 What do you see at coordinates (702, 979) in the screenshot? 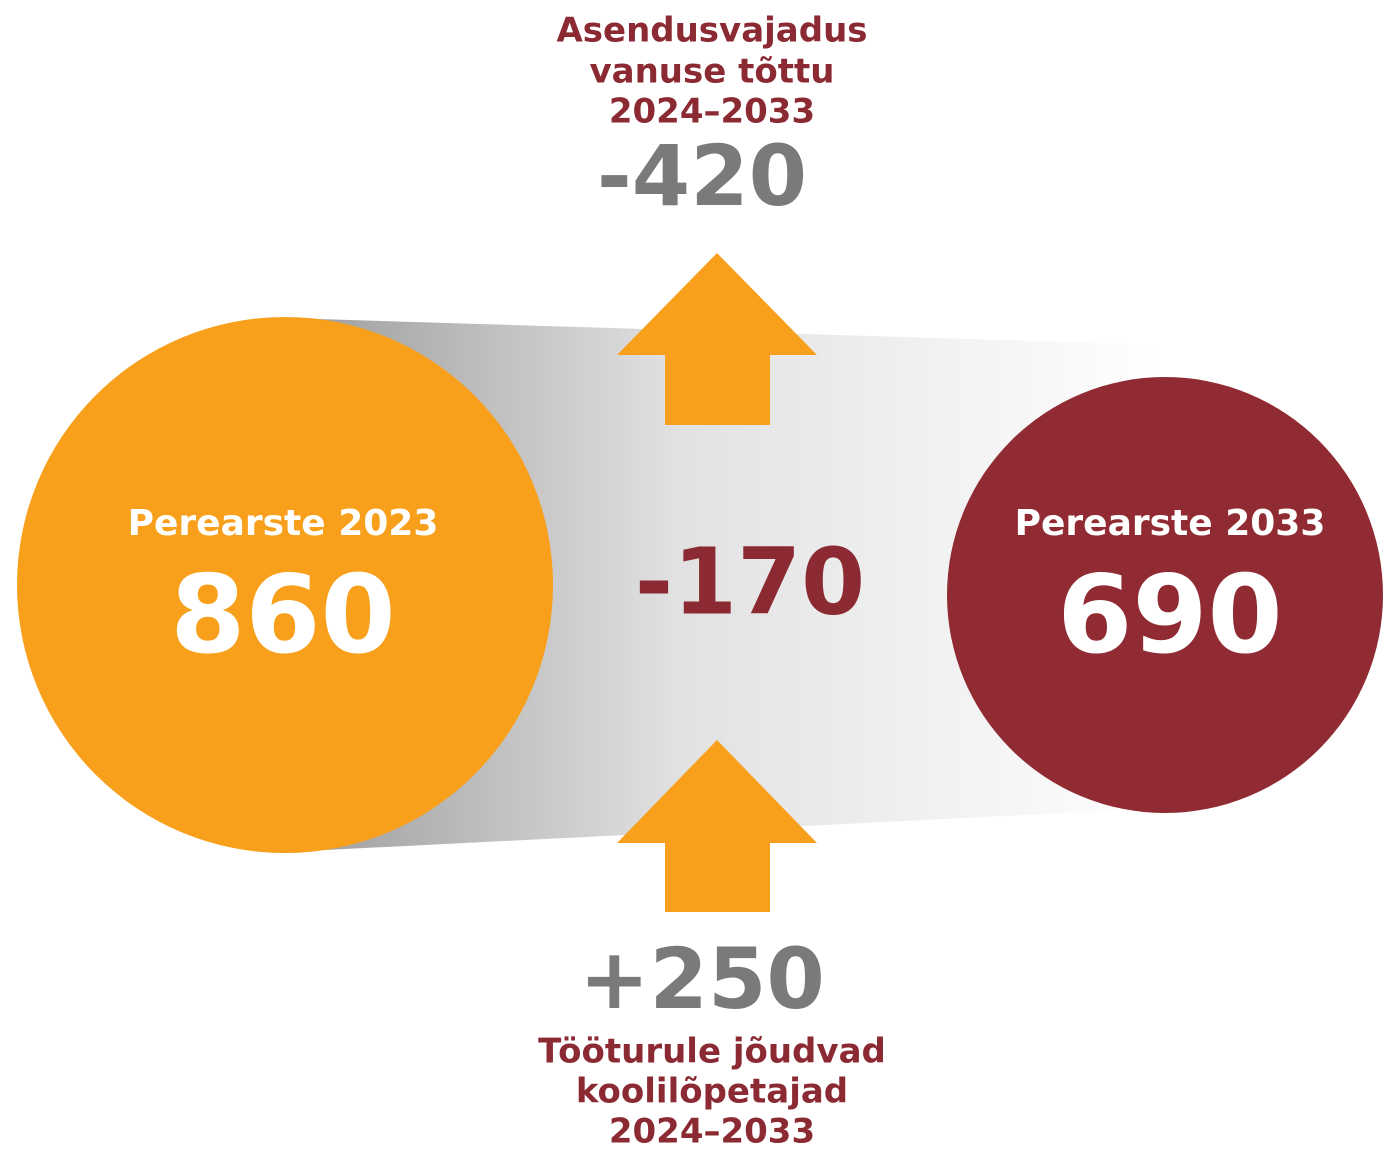
I see `bottom-value: +250` at bounding box center [702, 979].